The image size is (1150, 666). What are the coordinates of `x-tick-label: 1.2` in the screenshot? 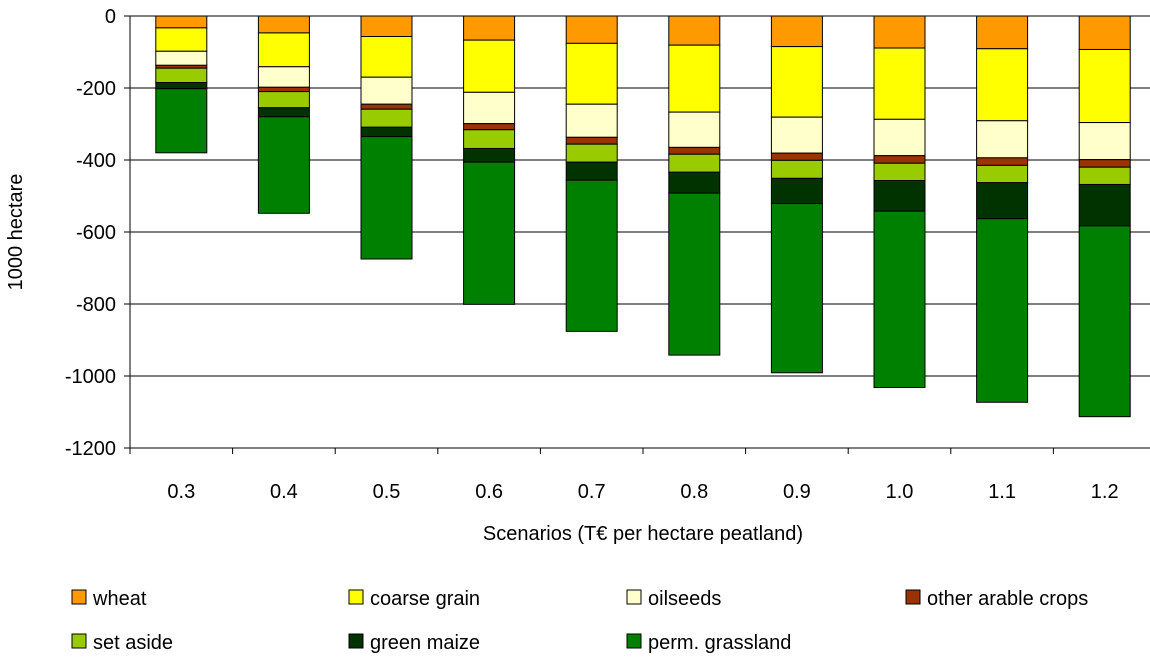 It's located at (1105, 492).